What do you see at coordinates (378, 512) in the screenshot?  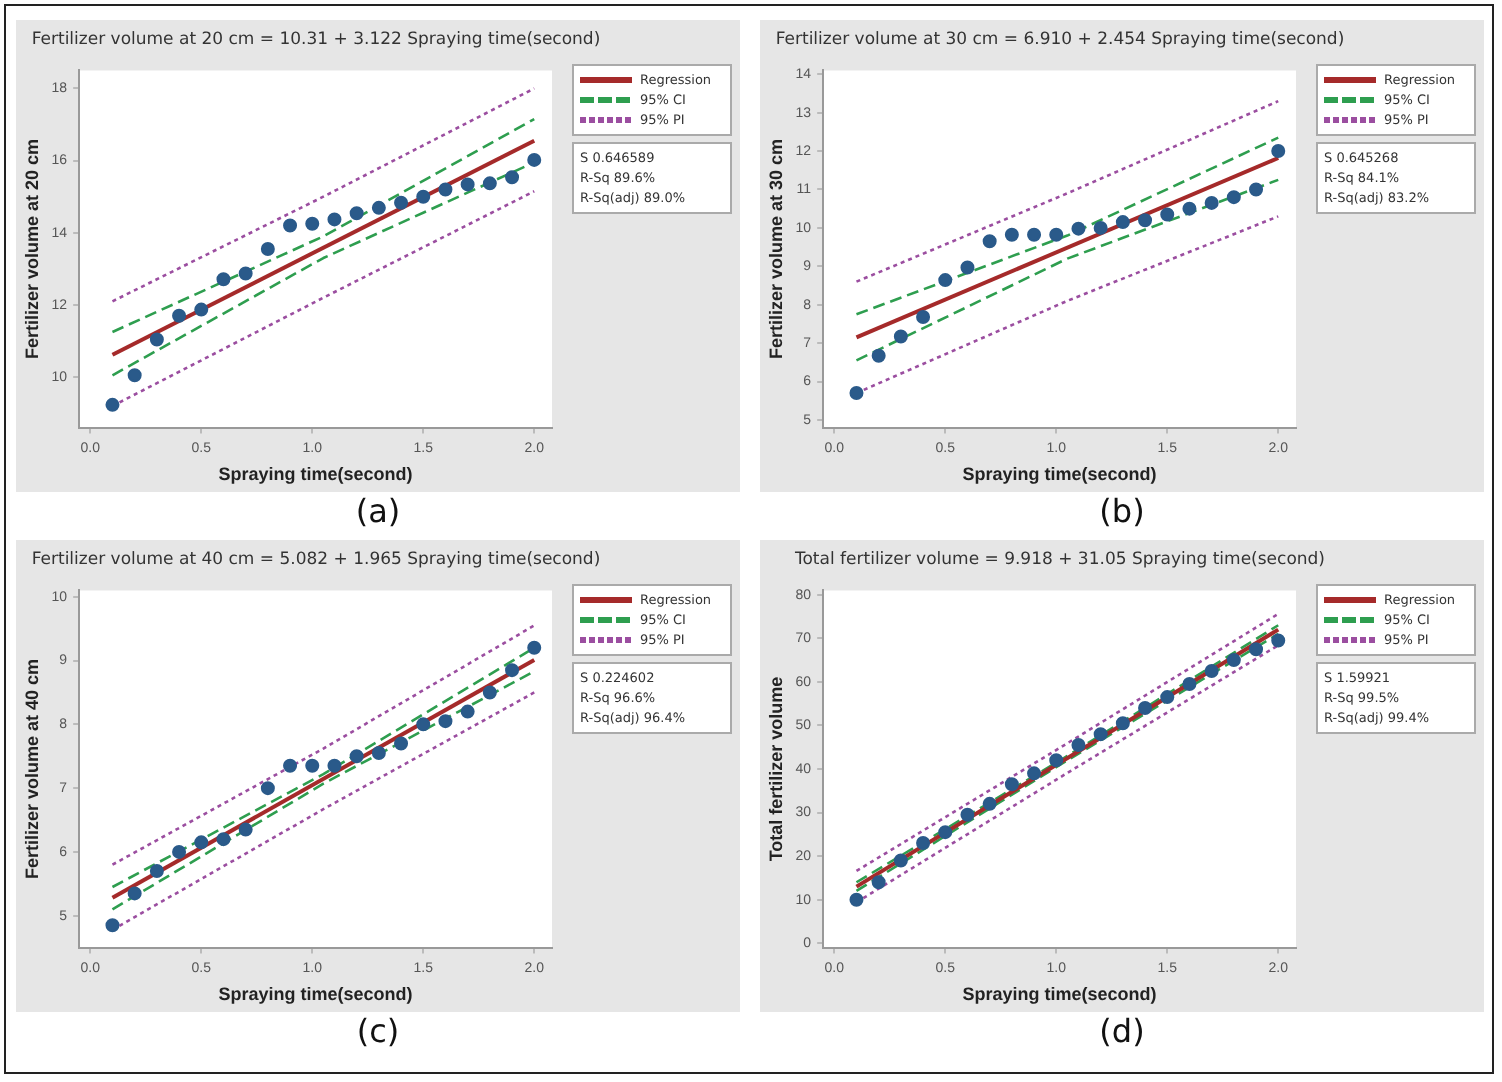 I see `text: (a)` at bounding box center [378, 512].